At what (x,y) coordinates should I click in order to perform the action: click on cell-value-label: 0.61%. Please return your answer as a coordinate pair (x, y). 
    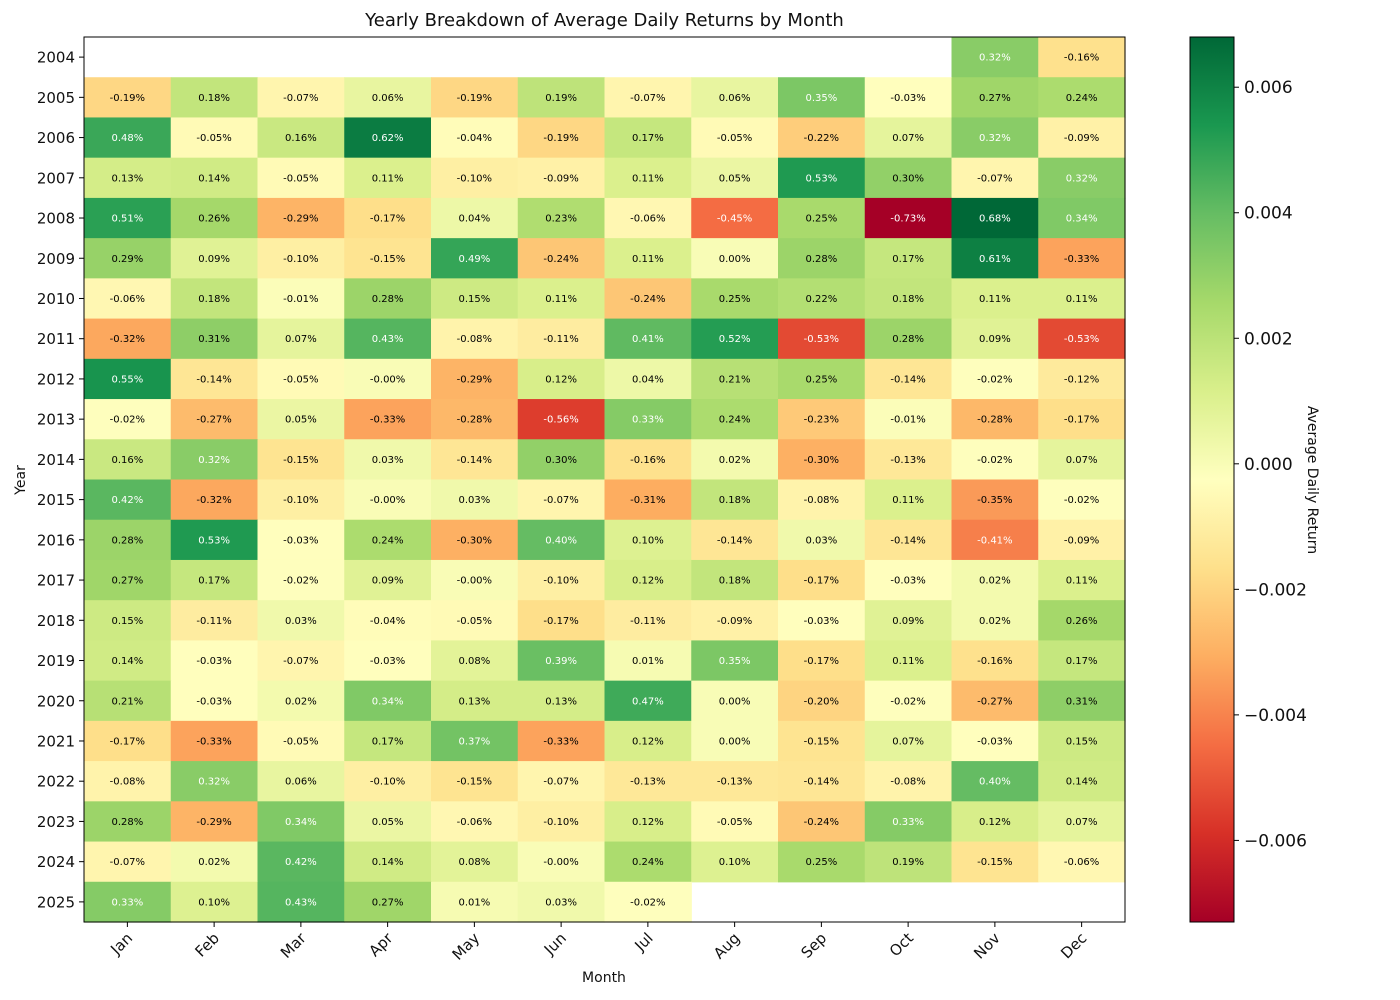
    Looking at the image, I should click on (995, 259).